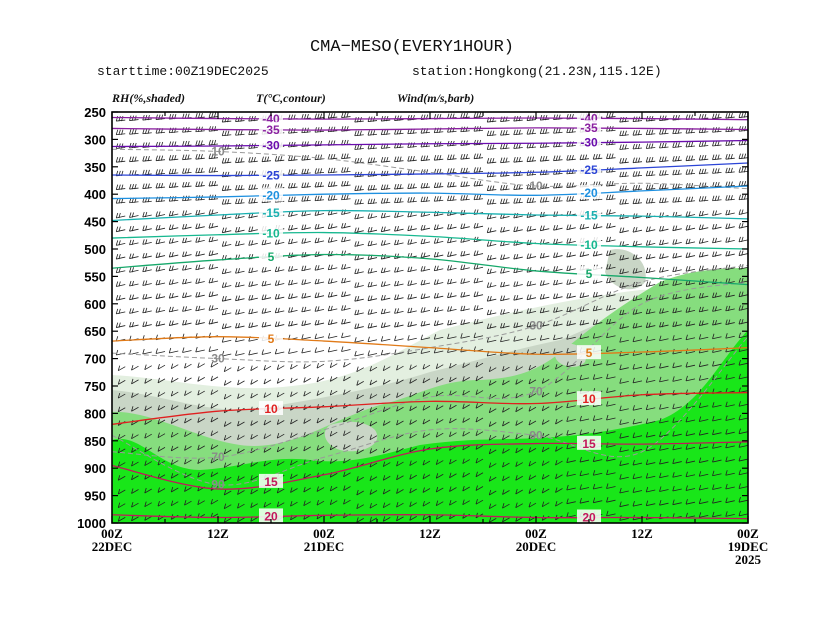 Image resolution: width=824 pixels, height=637 pixels. I want to click on x-tick-label: 12Z, so click(218, 533).